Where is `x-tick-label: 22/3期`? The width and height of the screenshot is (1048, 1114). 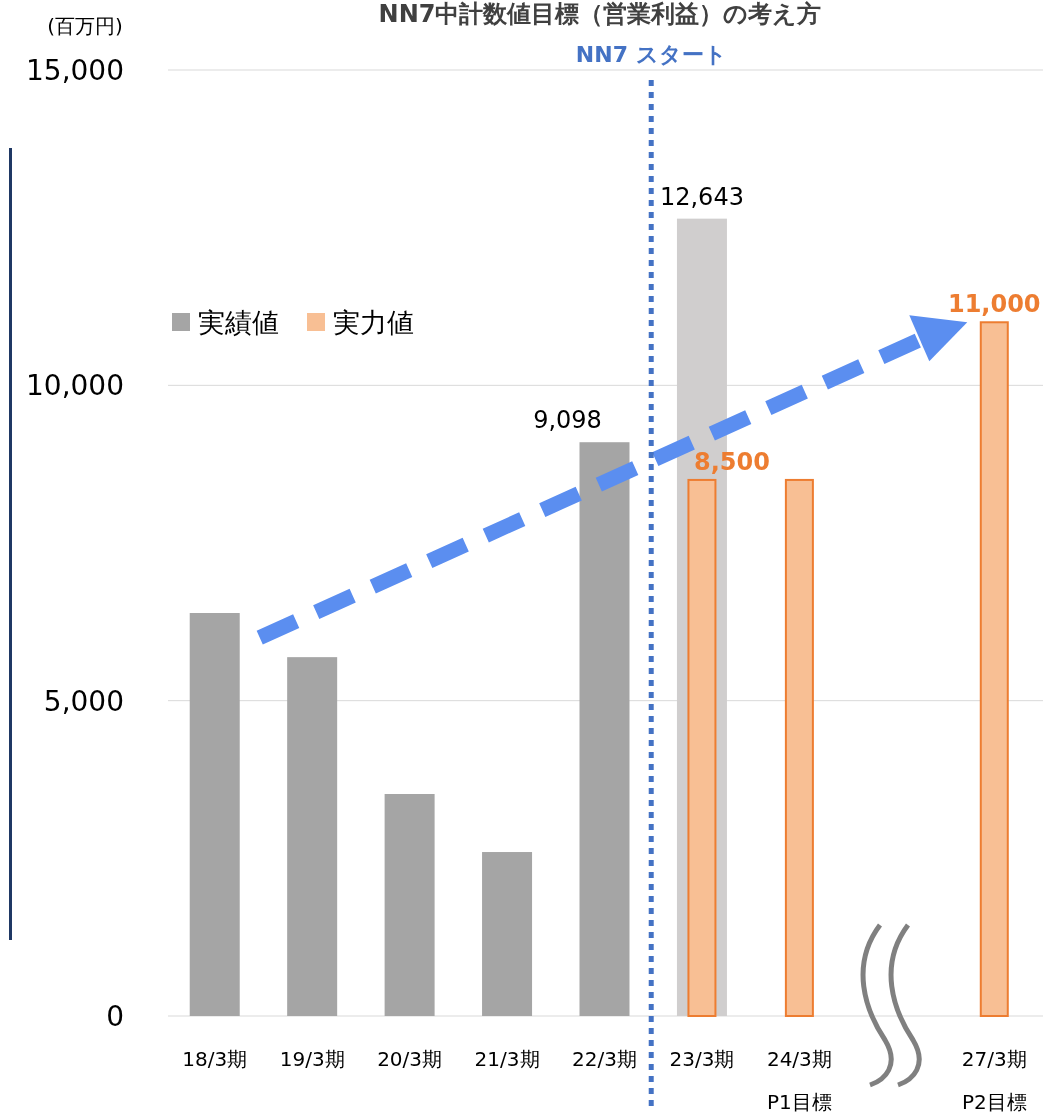
x-tick-label: 22/3期 is located at coordinates (604, 1059).